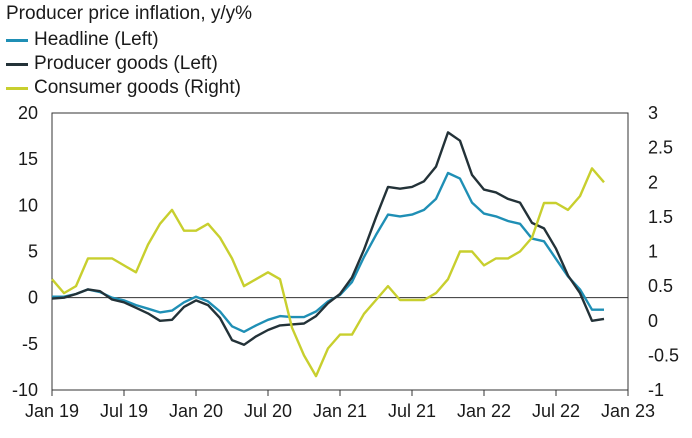  I want to click on left-tick-label: -10, so click(25, 390).